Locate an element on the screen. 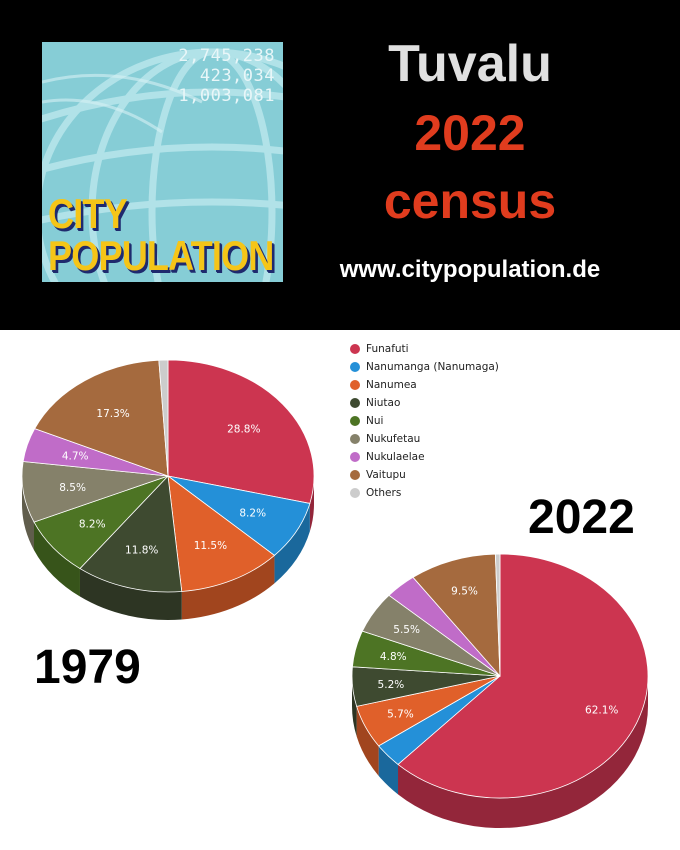 The width and height of the screenshot is (680, 850). pie-data-label: 17.3% is located at coordinates (112, 414).